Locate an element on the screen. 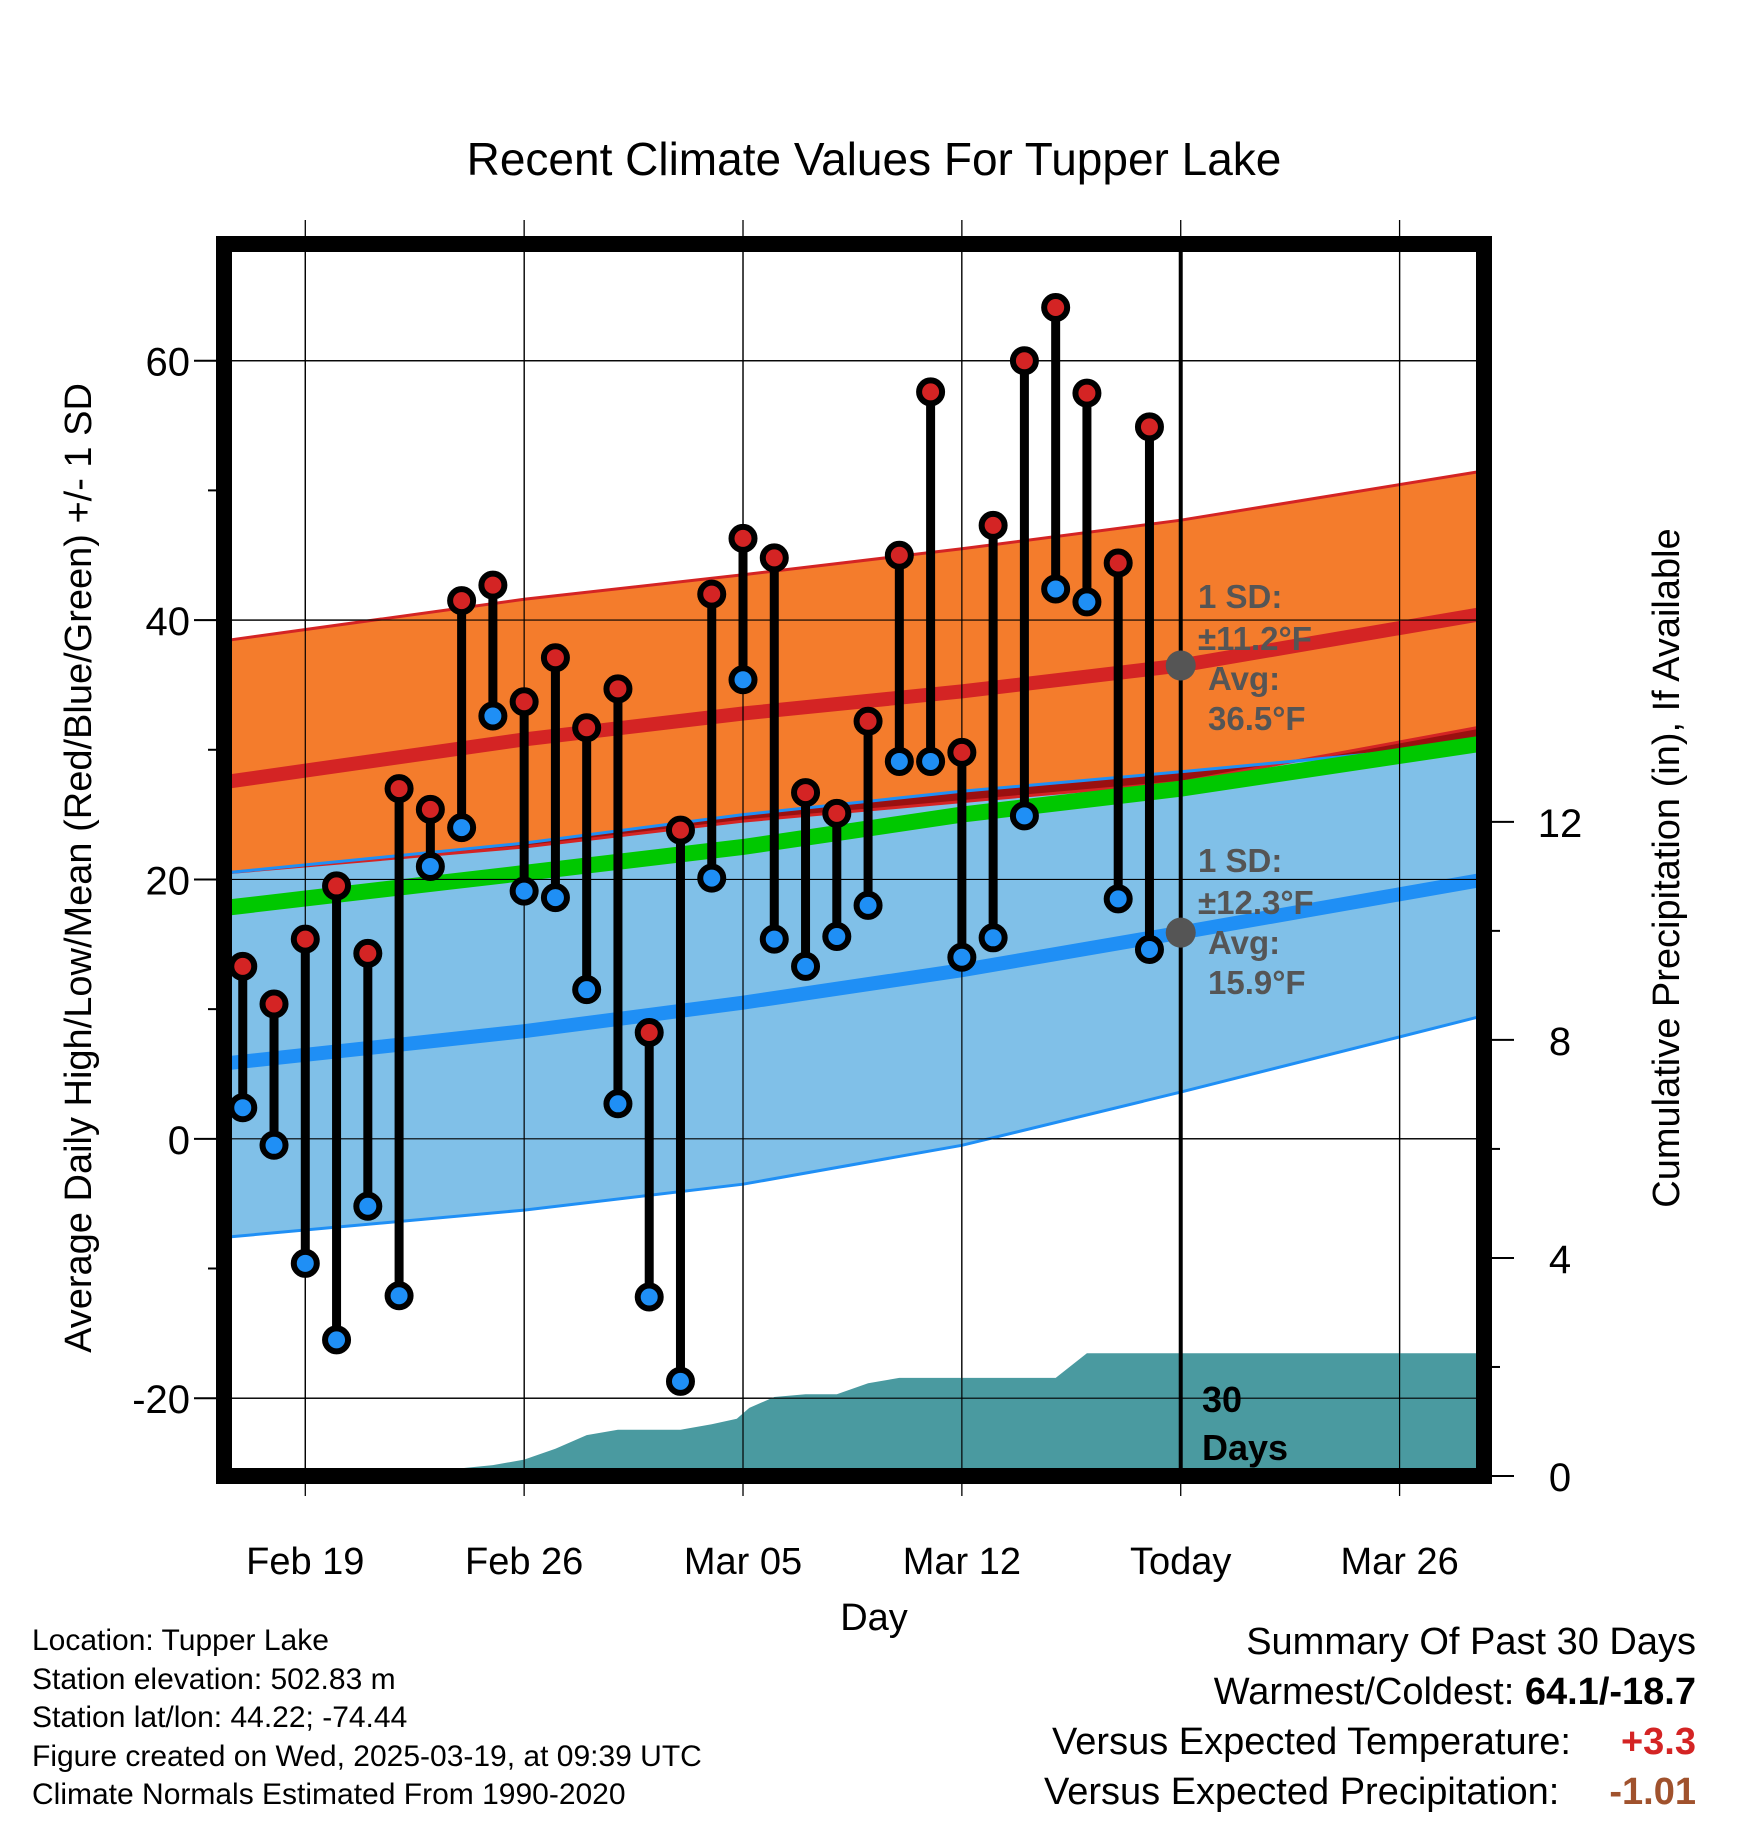 The width and height of the screenshot is (1748, 1828). low-avg-label: Avg: is located at coordinates (1244, 942).